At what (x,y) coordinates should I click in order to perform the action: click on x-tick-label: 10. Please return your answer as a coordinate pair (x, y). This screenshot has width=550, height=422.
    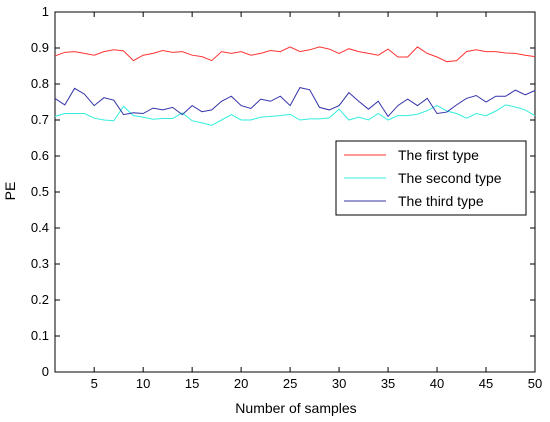
    Looking at the image, I should click on (143, 383).